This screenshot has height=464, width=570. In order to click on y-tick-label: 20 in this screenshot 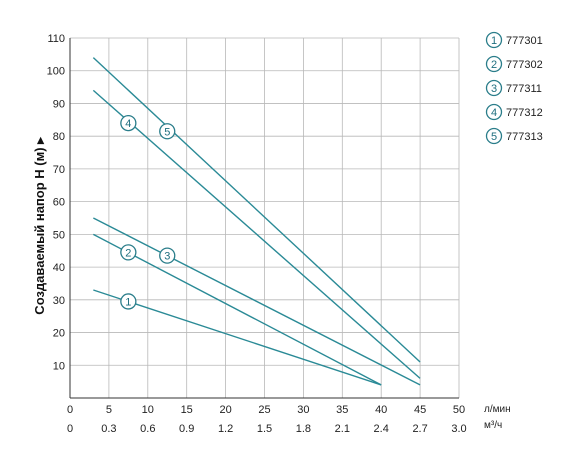, I will do `click(59, 334)`.